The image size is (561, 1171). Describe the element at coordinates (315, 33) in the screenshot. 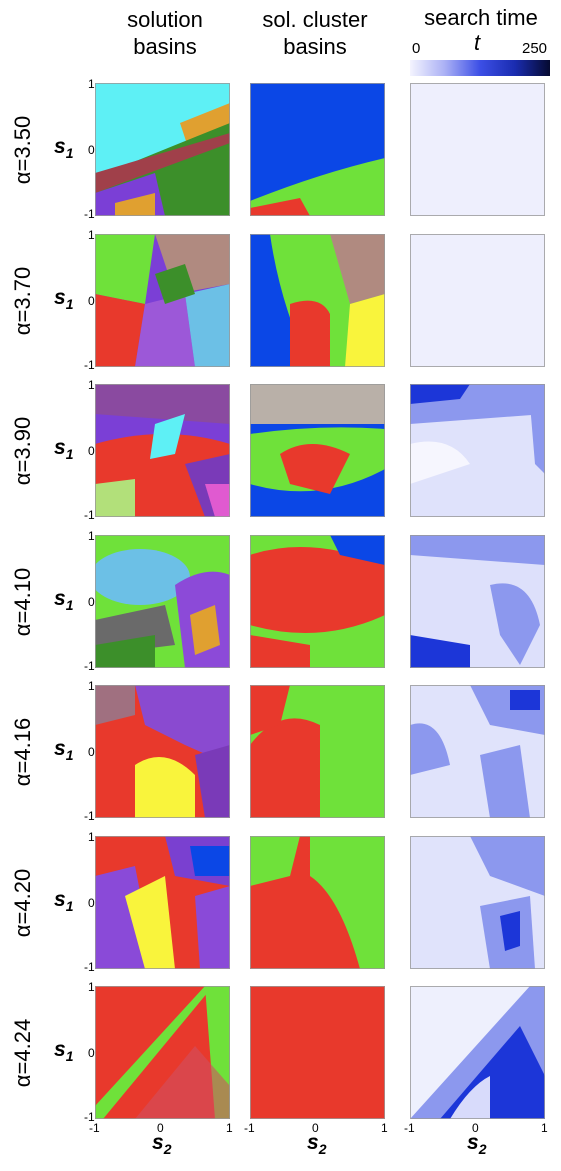

I see `header-cluster-basins: sol. cluster basins` at that location.